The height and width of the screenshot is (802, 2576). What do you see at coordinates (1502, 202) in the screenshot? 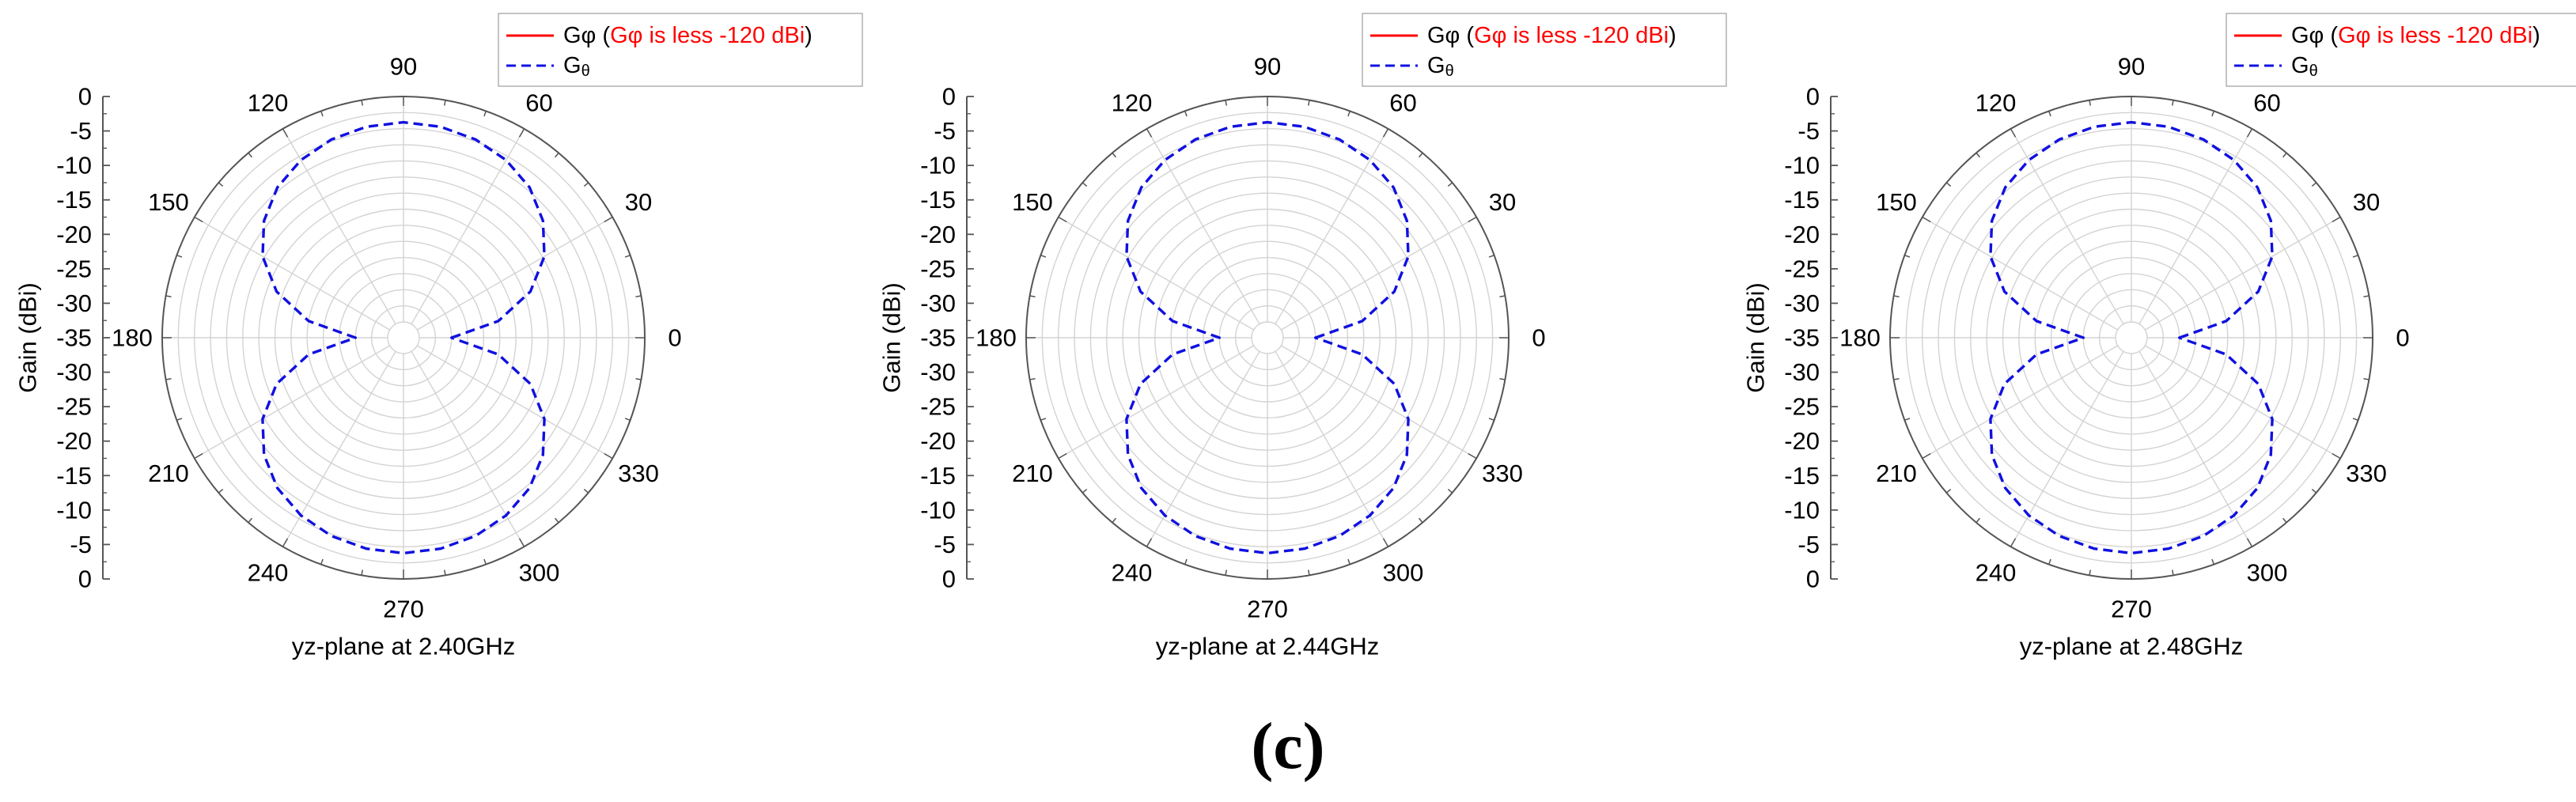
I see `angle-tick-label: 30` at bounding box center [1502, 202].